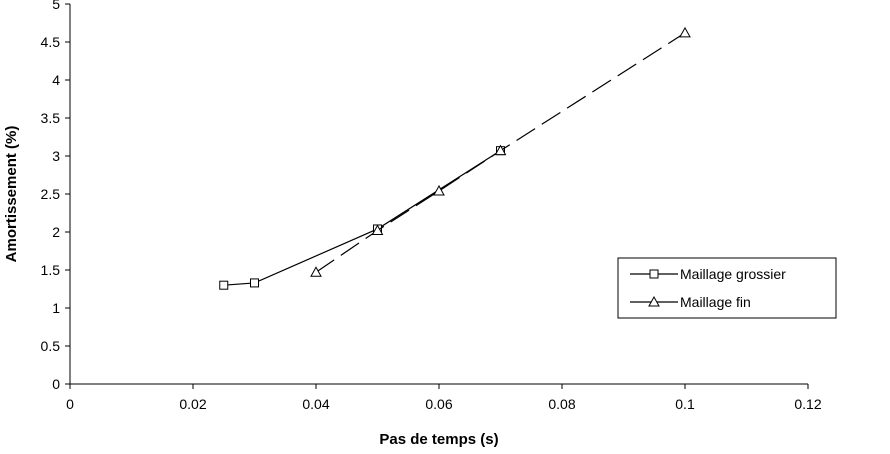 Image resolution: width=890 pixels, height=454 pixels. Describe the element at coordinates (56, 80) in the screenshot. I see `y-tick-label: 4` at that location.